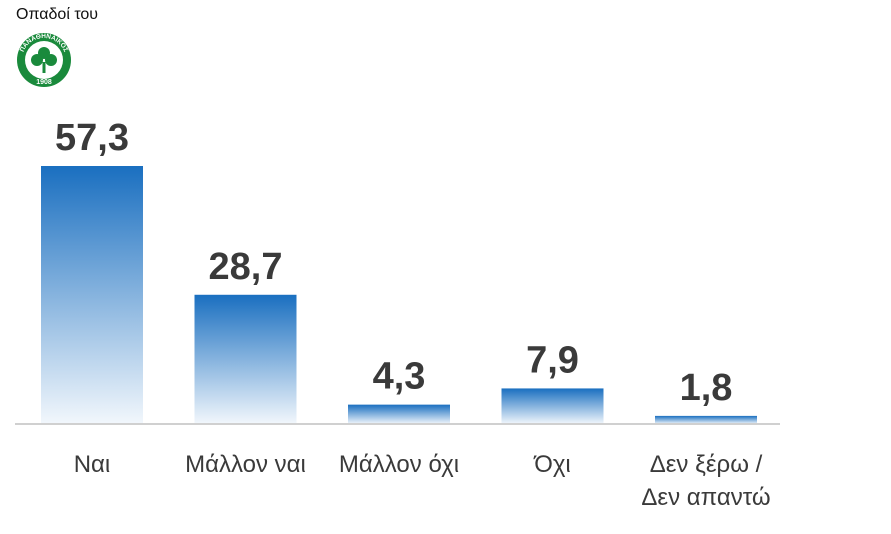 The width and height of the screenshot is (891, 534). Describe the element at coordinates (706, 464) in the screenshot. I see `category-label-line: Δεν ξέρω /` at that location.